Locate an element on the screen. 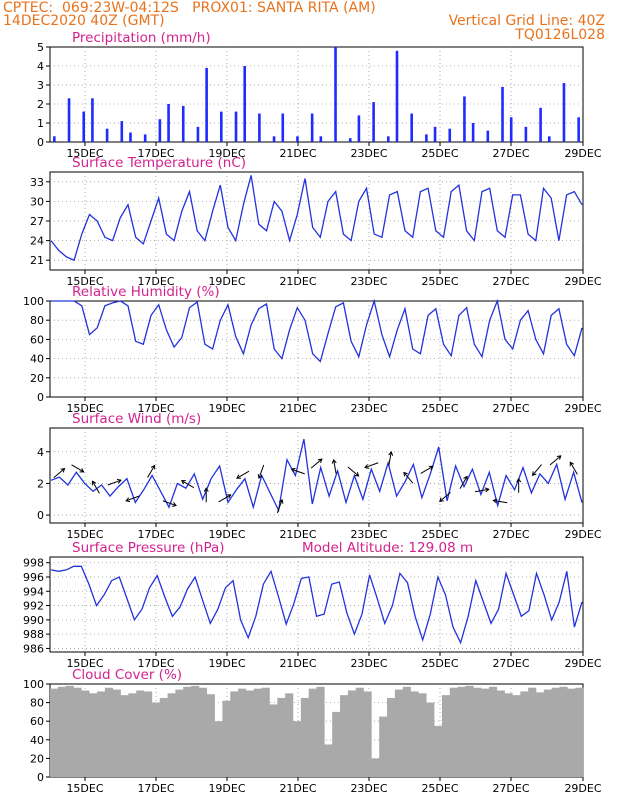 This screenshot has width=618, height=800. panel-5-ytick-label-0: 986 is located at coordinates (33, 648).